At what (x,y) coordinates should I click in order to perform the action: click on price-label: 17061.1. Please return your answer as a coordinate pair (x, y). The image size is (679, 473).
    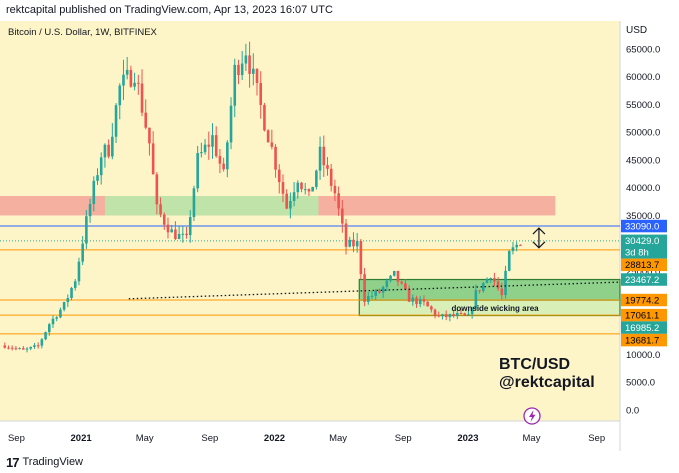
    Looking at the image, I should click on (642, 315).